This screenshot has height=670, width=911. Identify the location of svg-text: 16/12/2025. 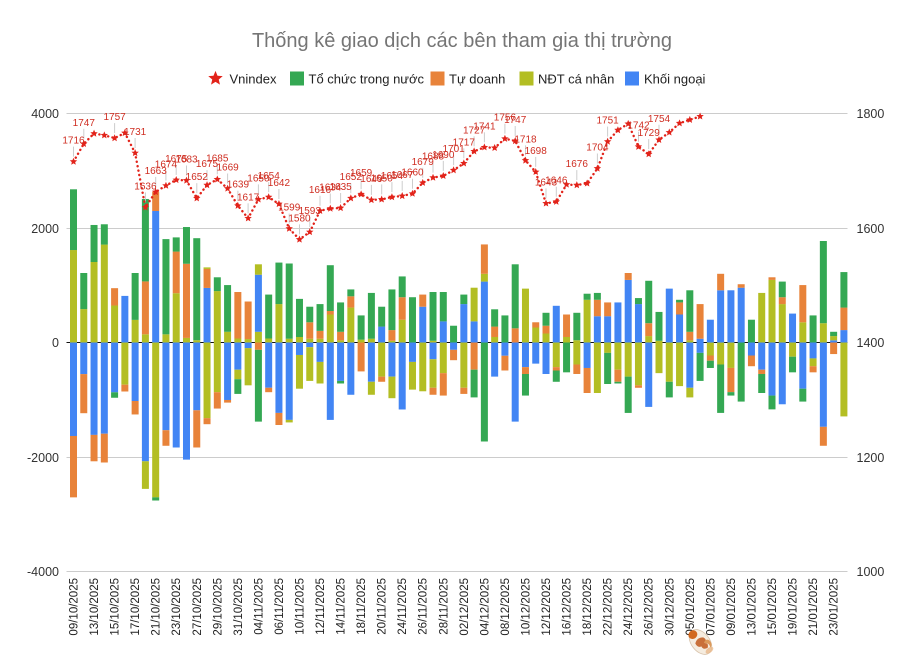
(568, 607).